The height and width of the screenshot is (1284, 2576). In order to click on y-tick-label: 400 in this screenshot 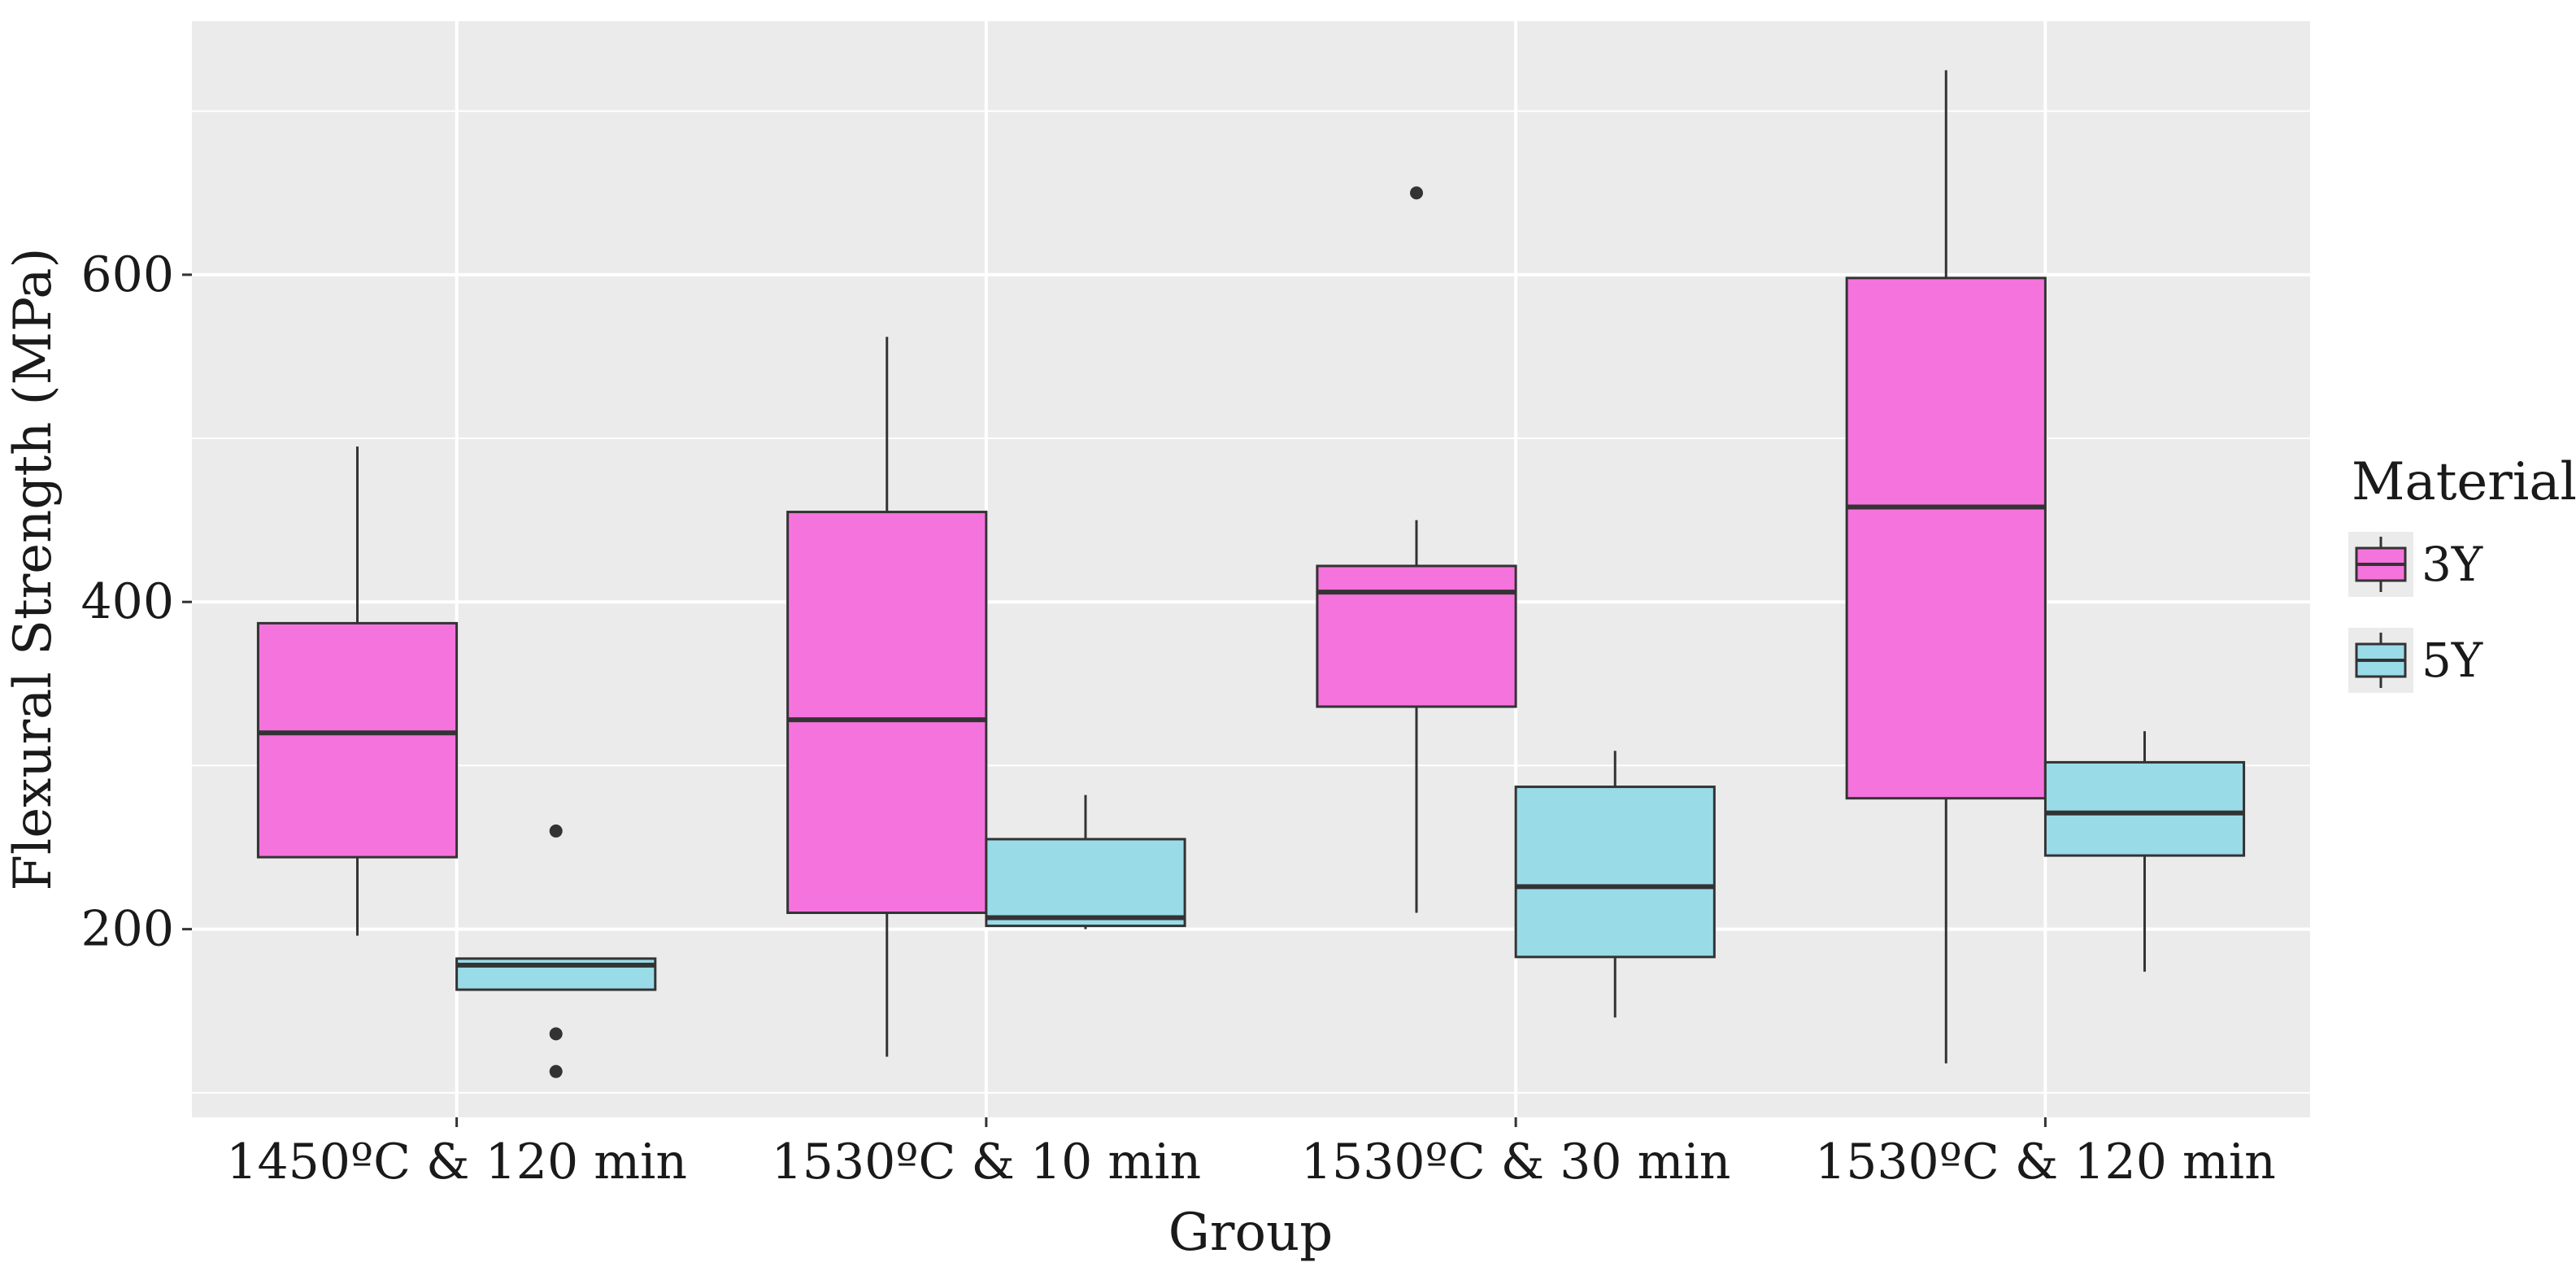, I will do `click(127, 601)`.